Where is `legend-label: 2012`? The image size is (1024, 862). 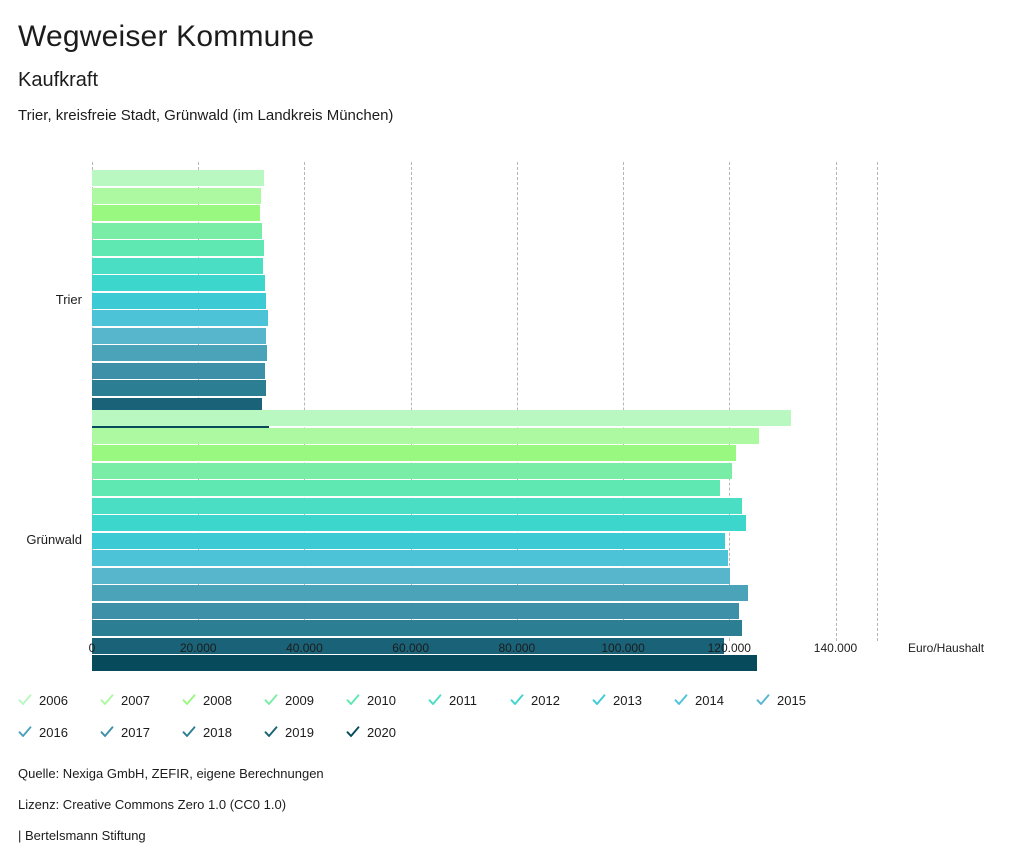
legend-label: 2012 is located at coordinates (545, 700).